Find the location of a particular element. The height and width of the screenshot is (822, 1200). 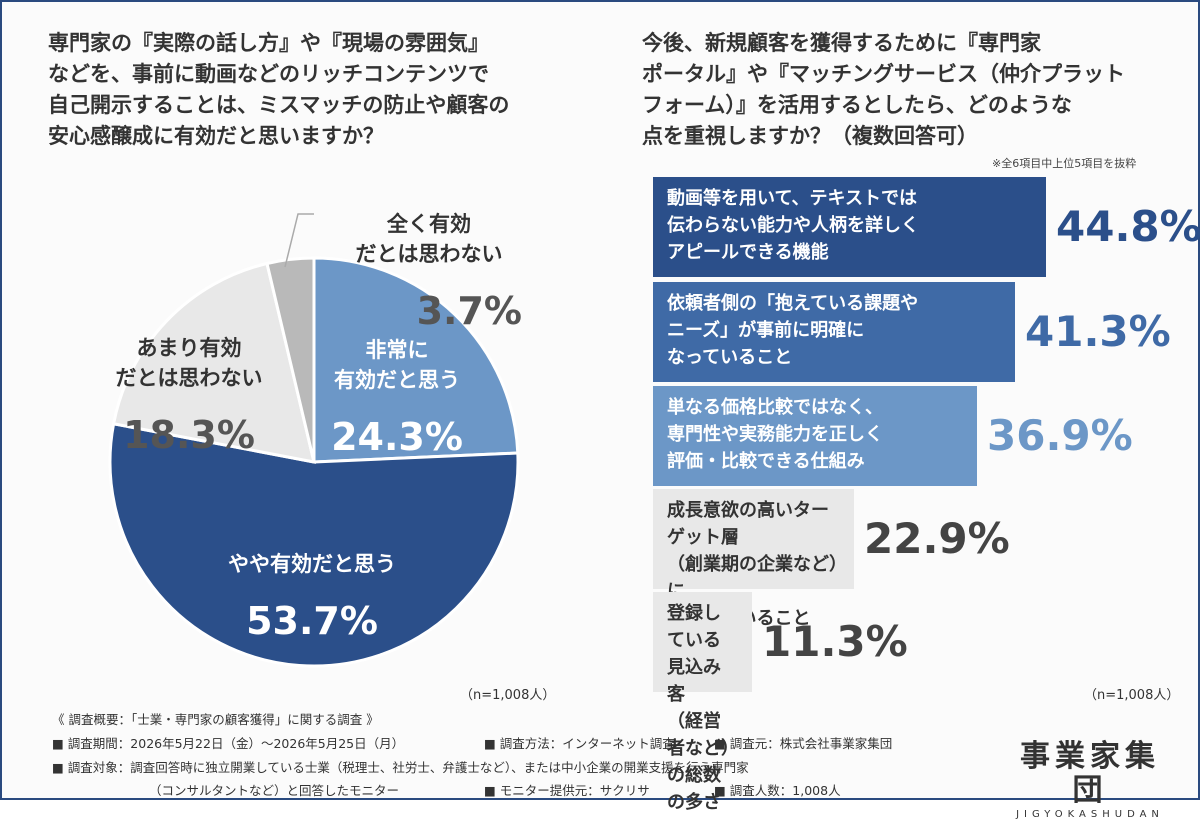

bar-item-3: 単なる価格比較ではなく、 専門性や実務能力を正しく 評価・比較できる仕組み is located at coordinates (815, 436).